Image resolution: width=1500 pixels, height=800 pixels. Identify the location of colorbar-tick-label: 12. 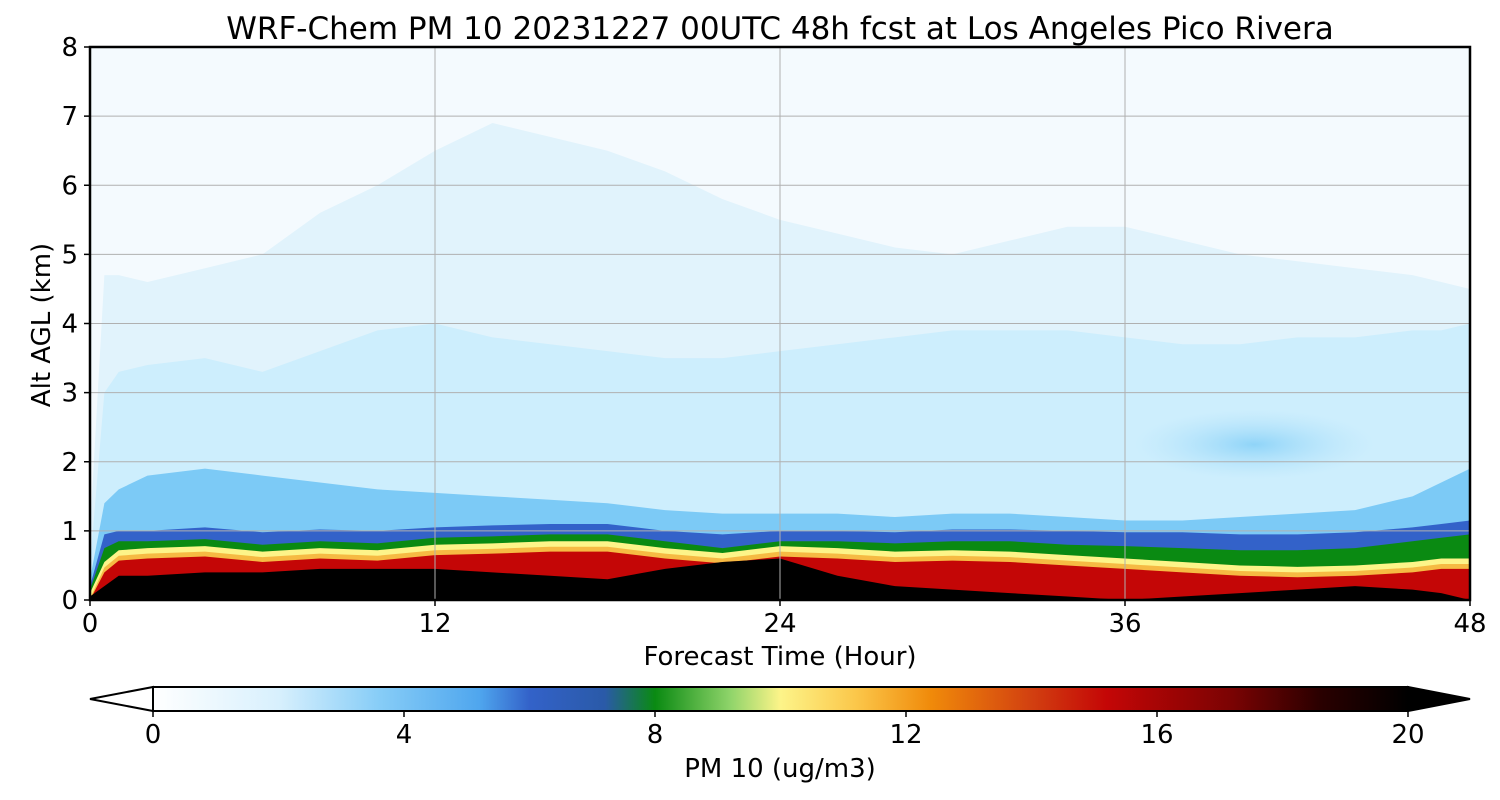
(905, 735).